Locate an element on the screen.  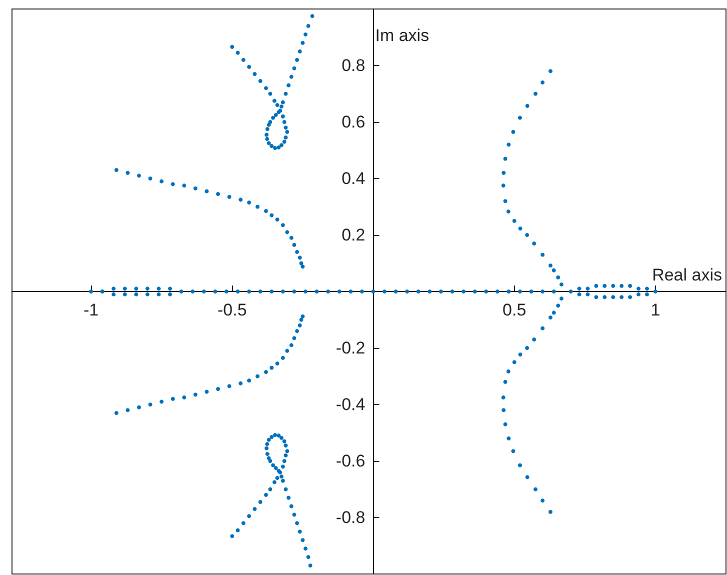
y-axis-title: Im axis is located at coordinates (402, 35).